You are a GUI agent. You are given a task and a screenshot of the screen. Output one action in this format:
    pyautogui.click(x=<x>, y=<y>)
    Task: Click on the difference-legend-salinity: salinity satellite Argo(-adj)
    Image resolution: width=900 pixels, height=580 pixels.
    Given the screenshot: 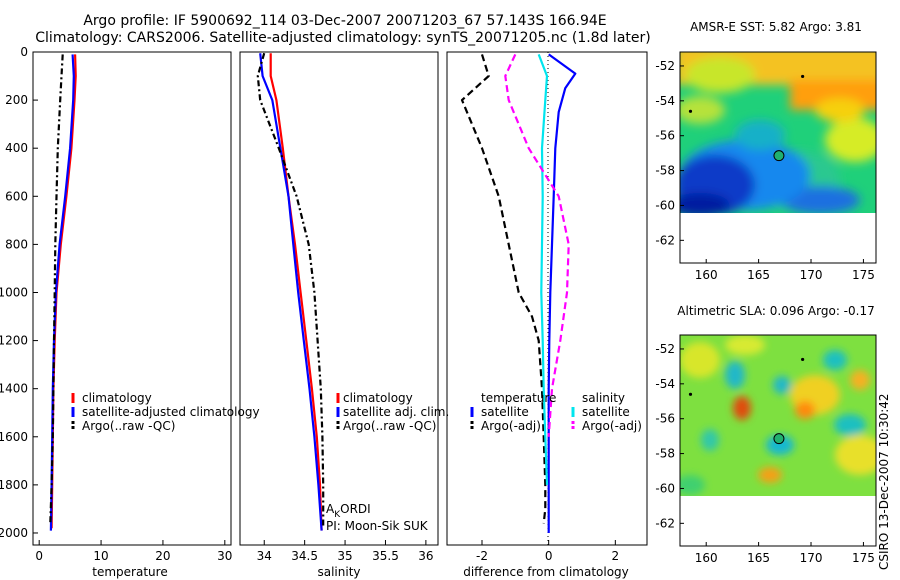 What is the action you would take?
    pyautogui.click(x=606, y=412)
    